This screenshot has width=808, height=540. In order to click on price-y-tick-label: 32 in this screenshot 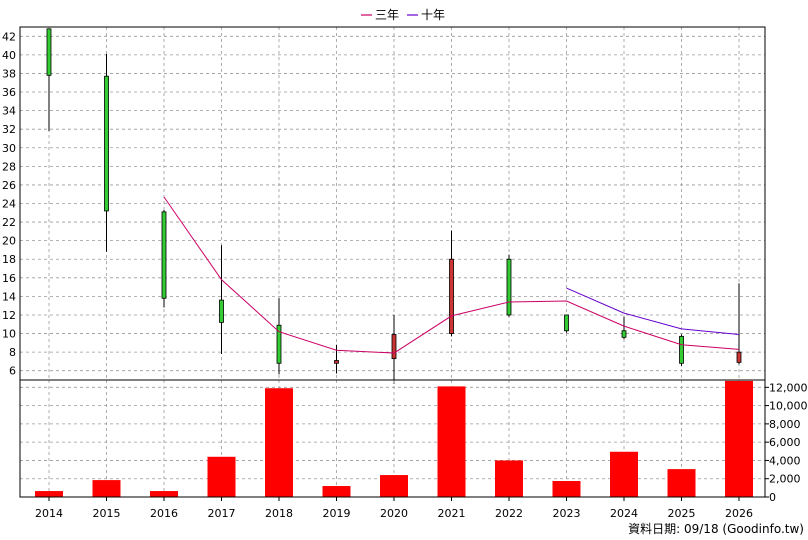, I will do `click(9, 129)`.